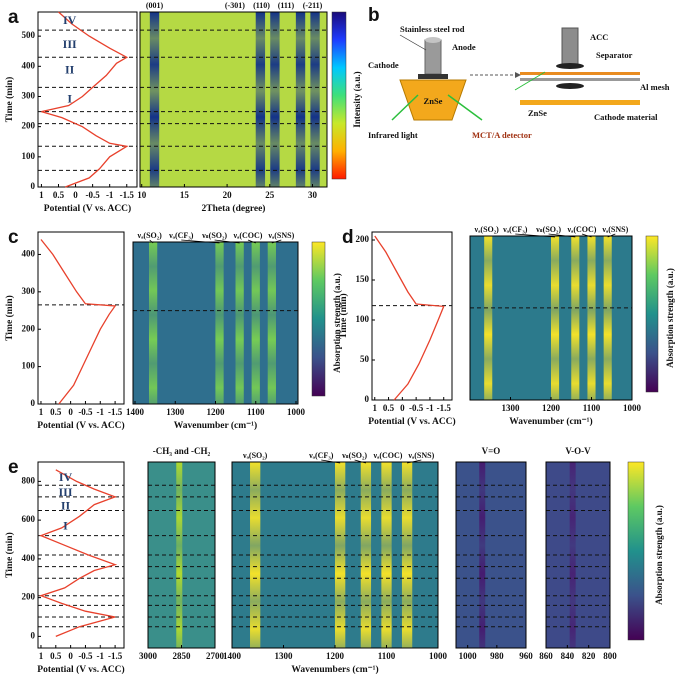 The width and height of the screenshot is (680, 686). What do you see at coordinates (348, 237) in the screenshot?
I see `panel-letter: d` at bounding box center [348, 237].